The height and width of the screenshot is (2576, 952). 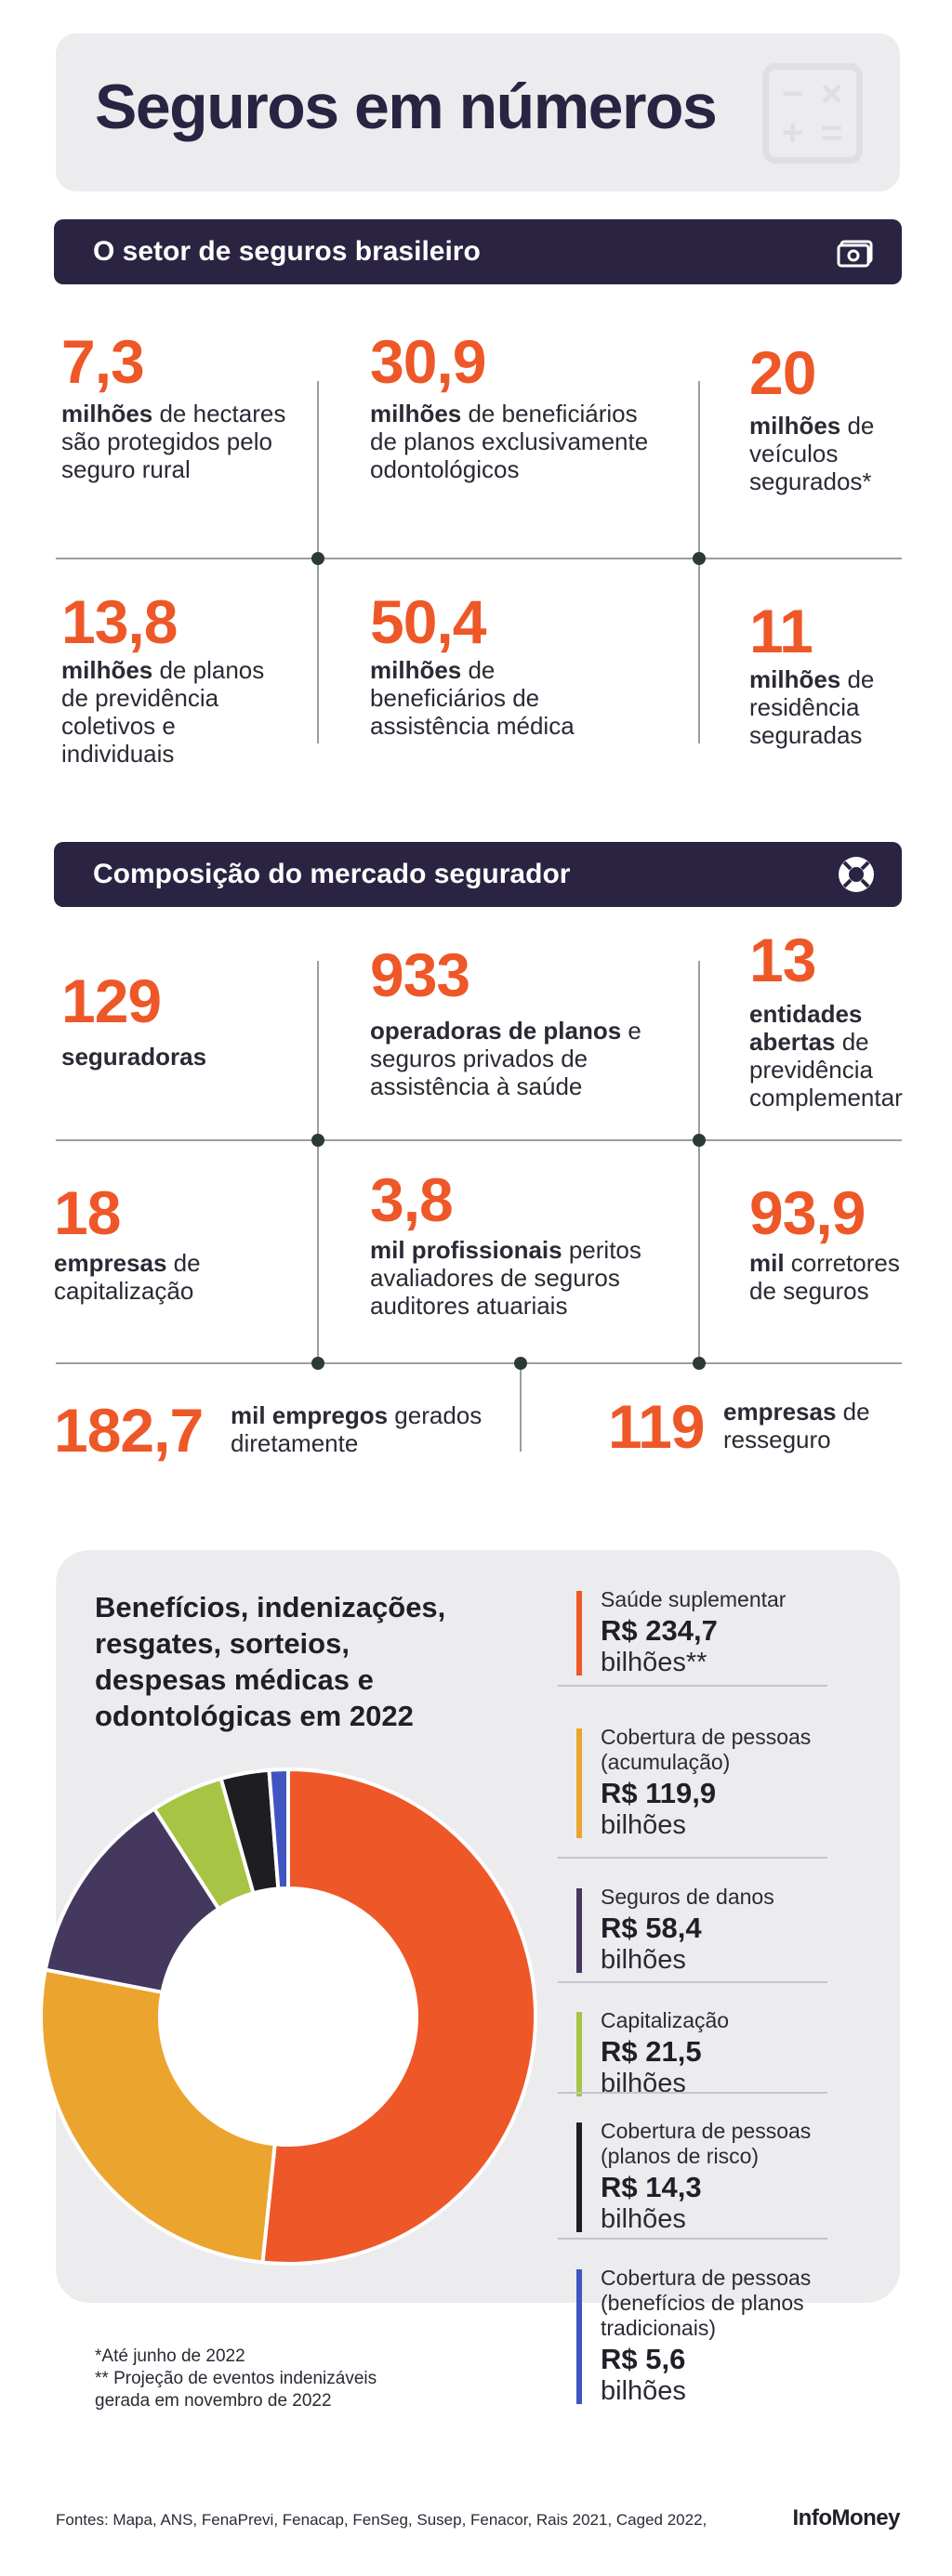 What do you see at coordinates (781, 631) in the screenshot?
I see `stat-value: 11` at bounding box center [781, 631].